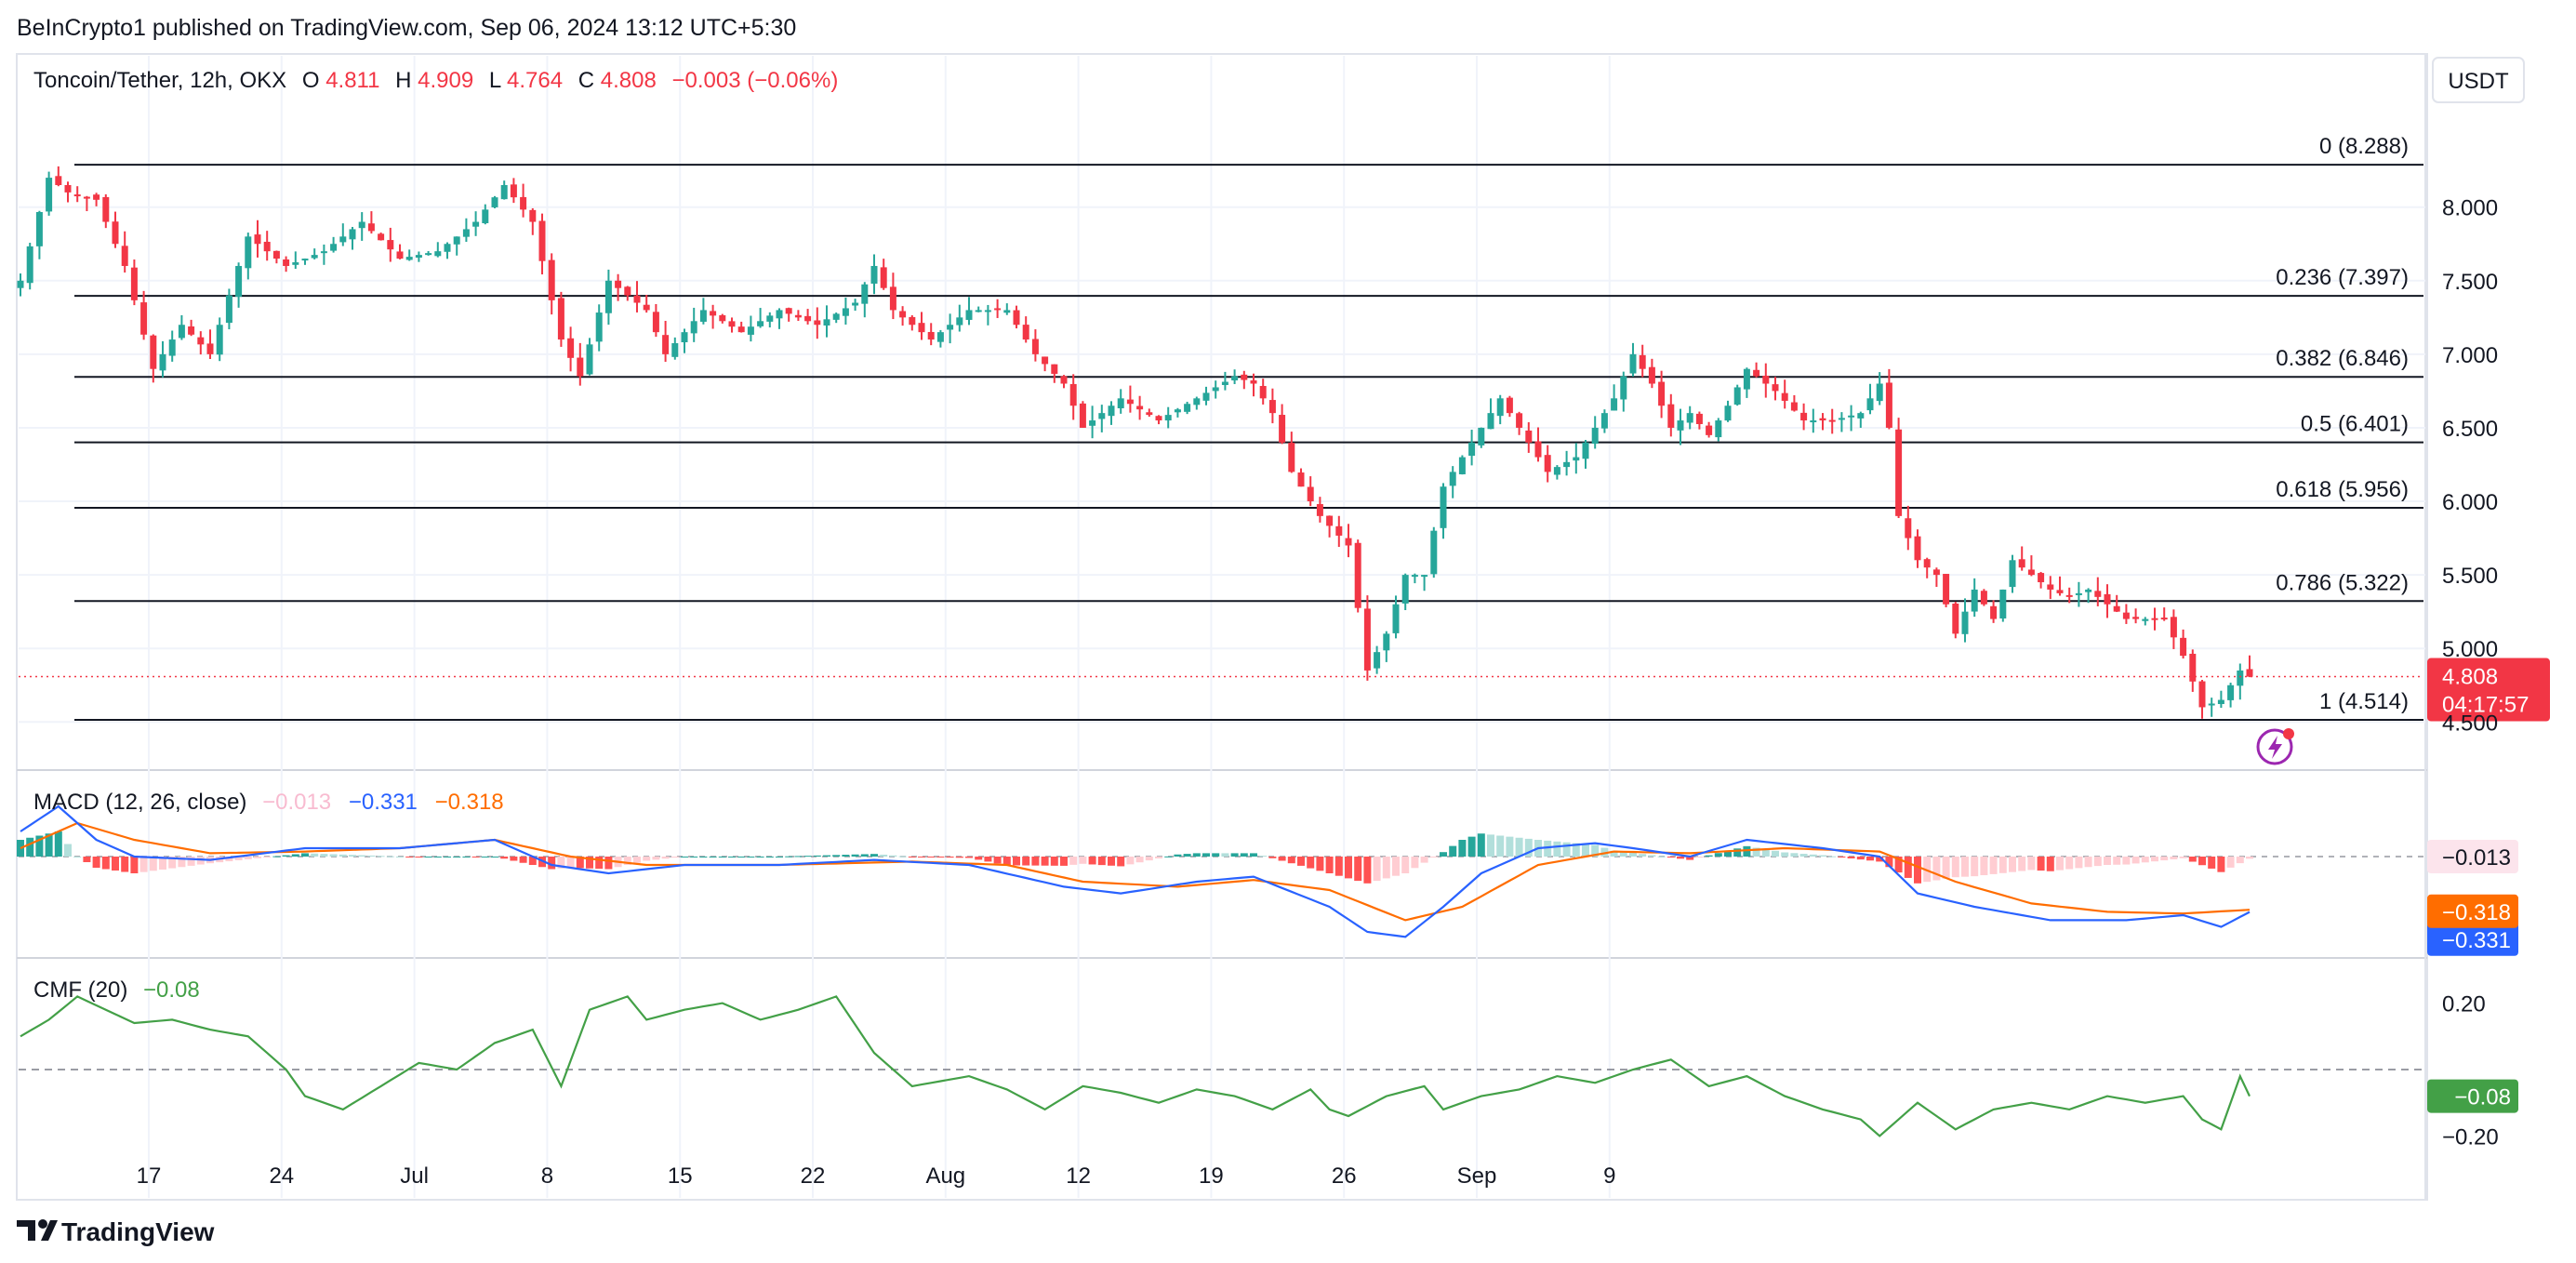  What do you see at coordinates (2275, 747) in the screenshot?
I see `lightning-event-icon` at bounding box center [2275, 747].